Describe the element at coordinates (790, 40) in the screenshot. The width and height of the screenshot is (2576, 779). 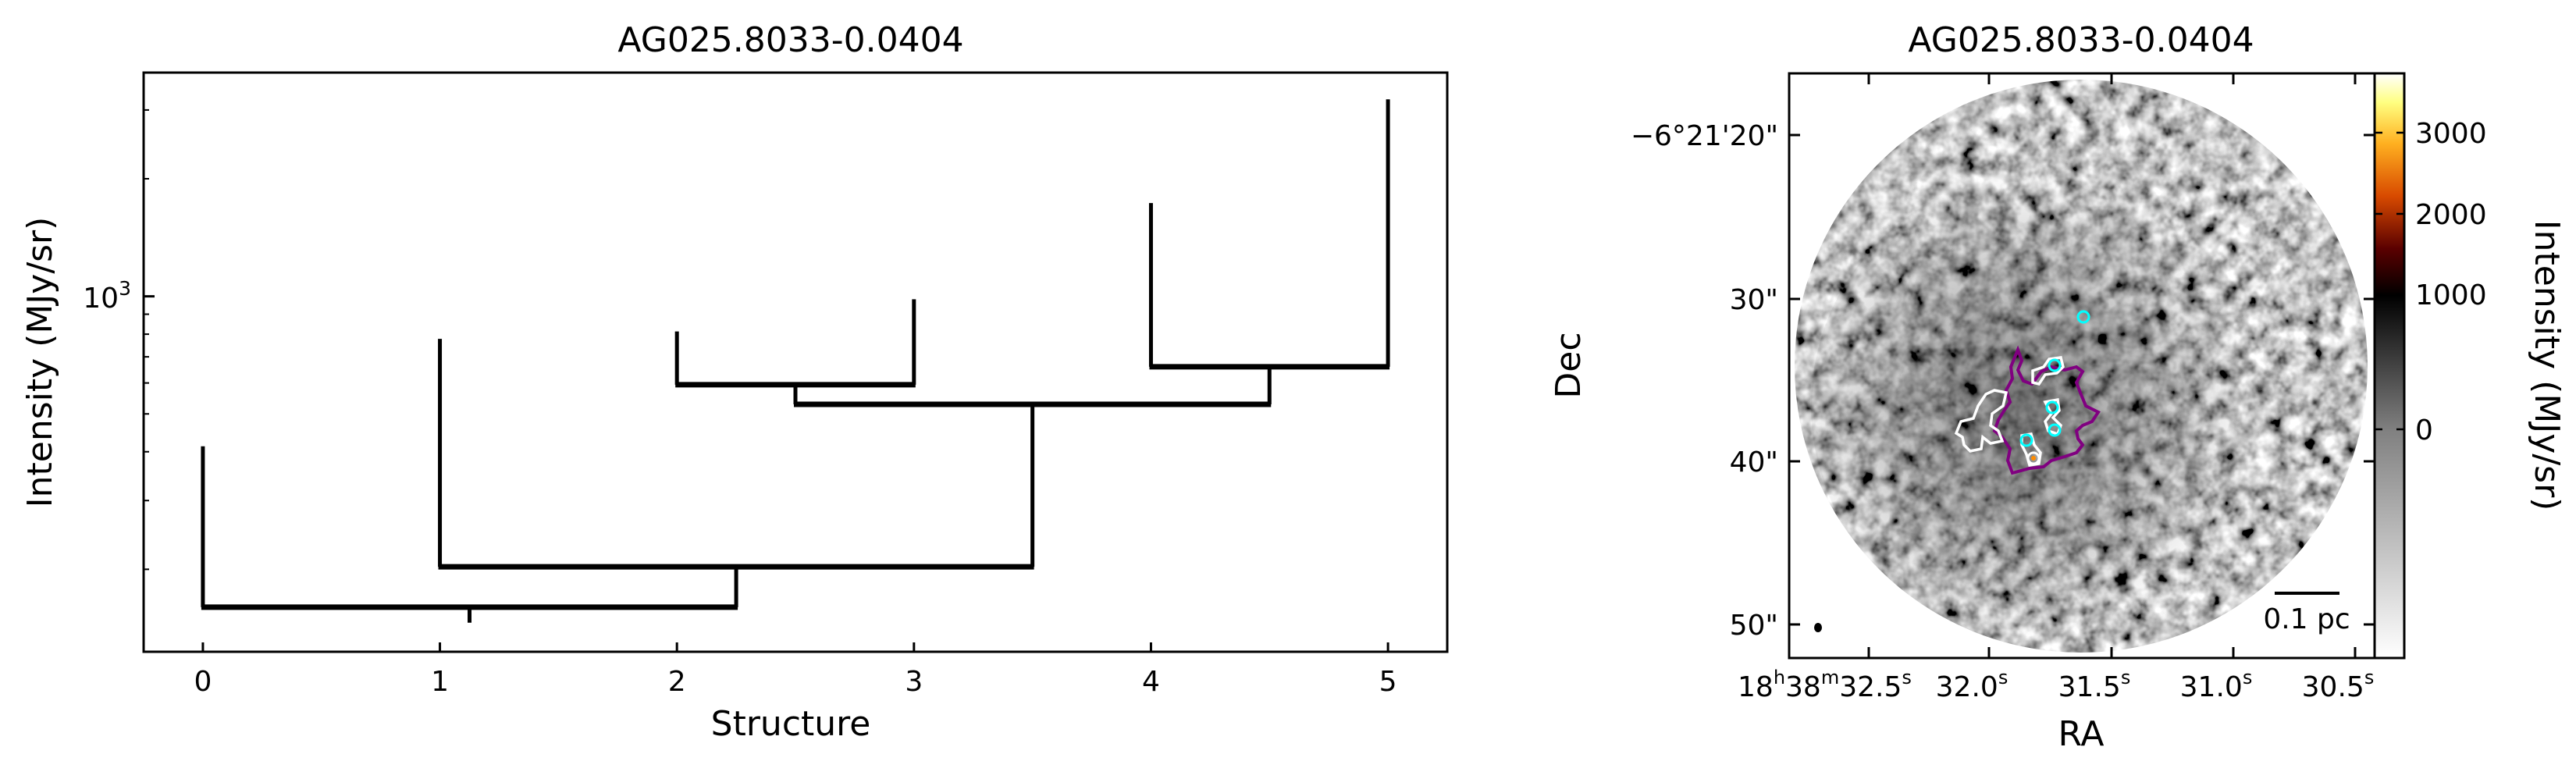
I see `dendrogram-title: AG025.8033-0.0404` at that location.